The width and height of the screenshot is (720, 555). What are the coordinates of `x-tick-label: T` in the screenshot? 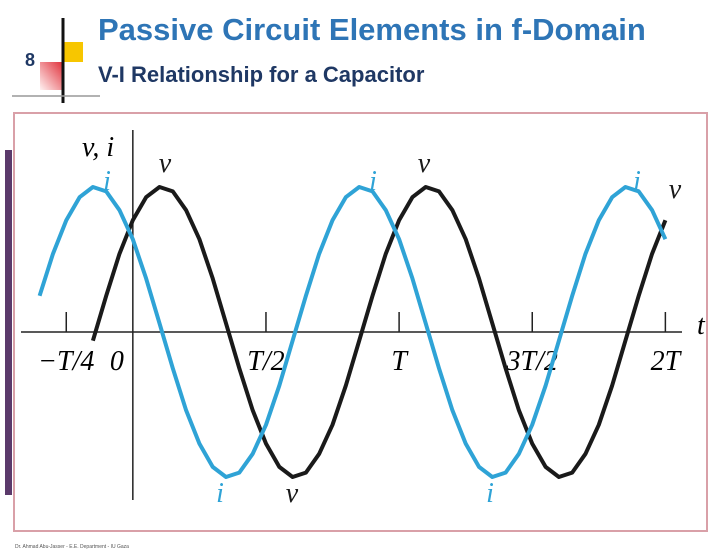 It's located at (400, 361).